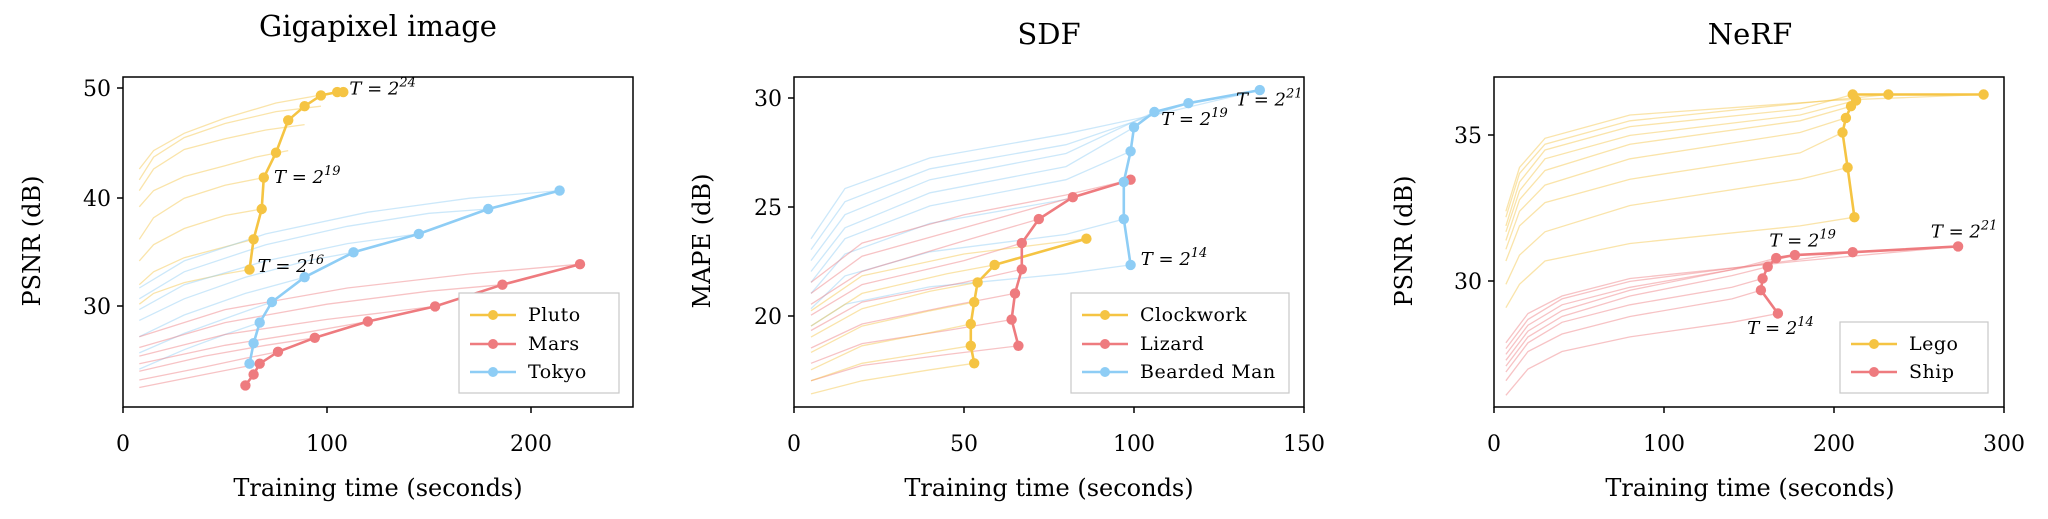 The image size is (2048, 519). What do you see at coordinates (1028, 300) in the screenshot?
I see `series-line-clockwork` at bounding box center [1028, 300].